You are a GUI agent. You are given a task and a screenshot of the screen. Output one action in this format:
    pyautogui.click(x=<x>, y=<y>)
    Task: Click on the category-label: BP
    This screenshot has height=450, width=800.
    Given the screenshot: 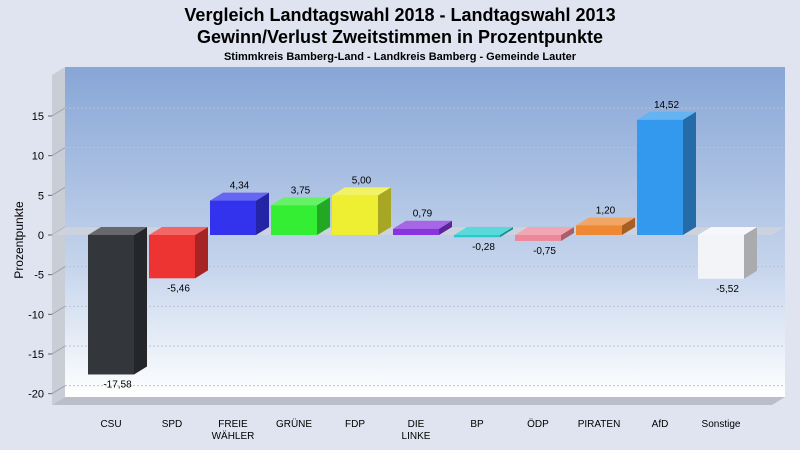 What is the action you would take?
    pyautogui.click(x=477, y=424)
    